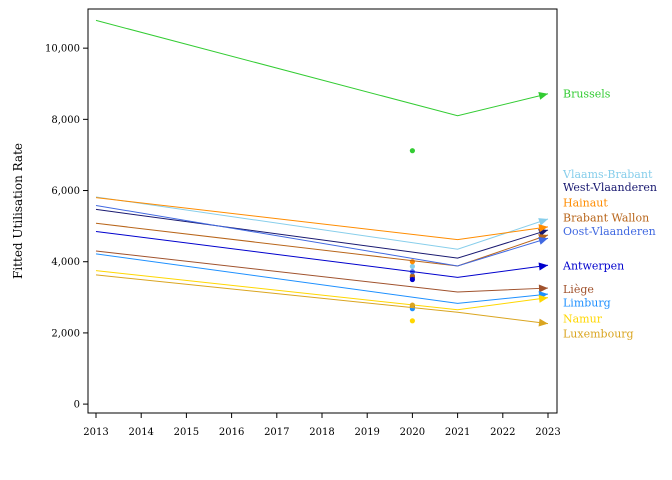 The image size is (672, 480). Describe the element at coordinates (609, 231) in the screenshot. I see `series-label: Oost-Vlaanderen` at that location.